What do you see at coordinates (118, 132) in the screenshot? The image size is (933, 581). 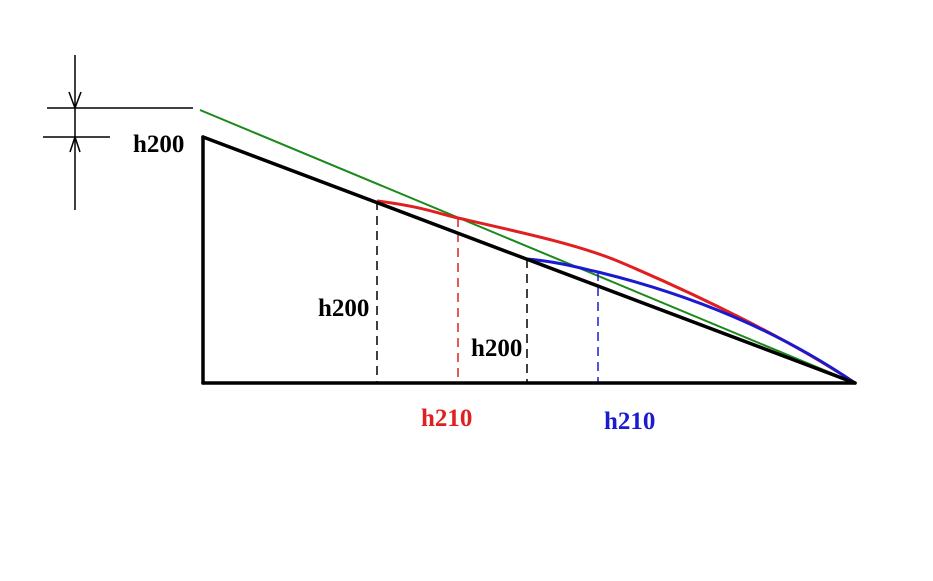 I see `dimension-mark` at bounding box center [118, 132].